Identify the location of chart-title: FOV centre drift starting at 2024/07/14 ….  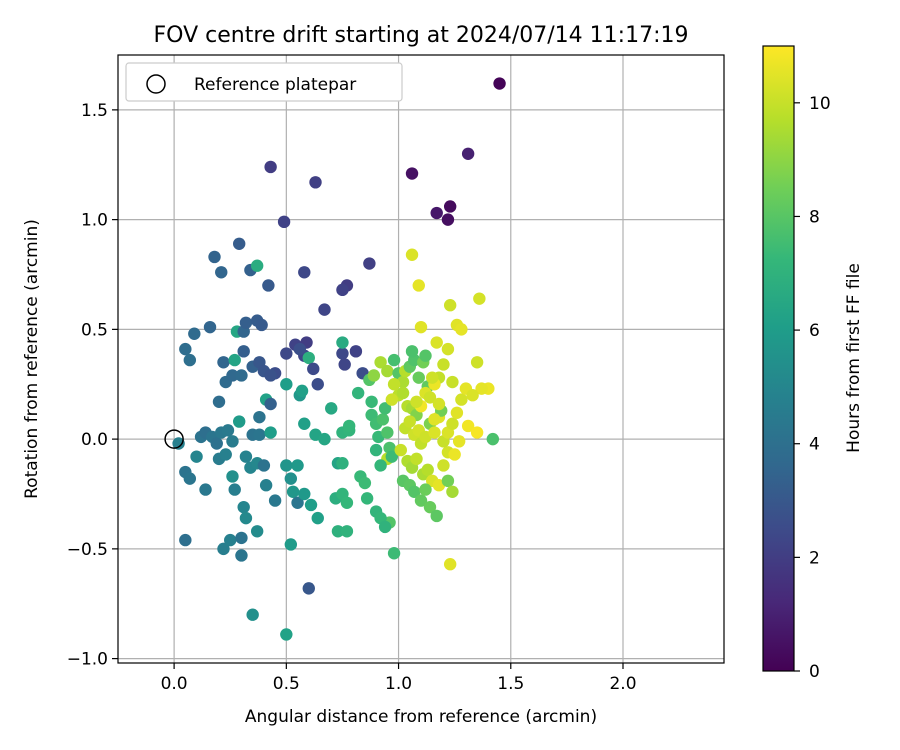
(421, 35).